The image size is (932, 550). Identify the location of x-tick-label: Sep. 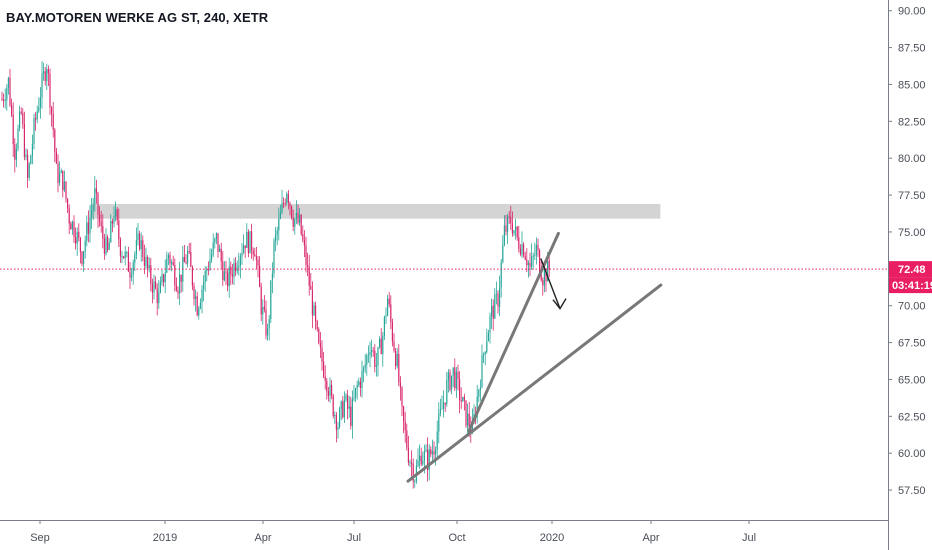
(40, 538).